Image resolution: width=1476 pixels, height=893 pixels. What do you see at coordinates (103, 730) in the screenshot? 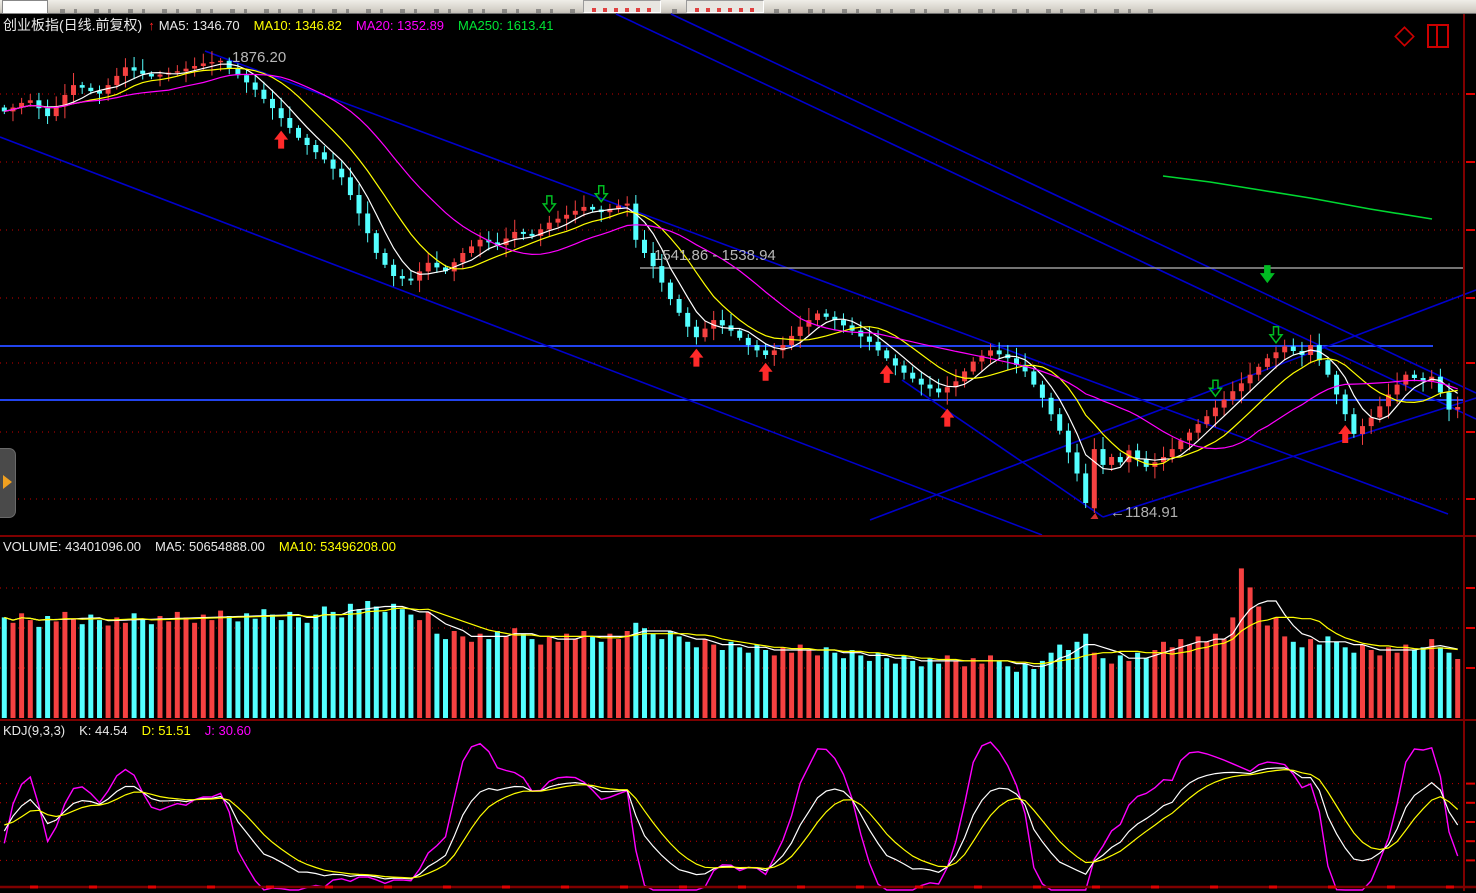
I see `kdj-k-value: K: 44.54` at bounding box center [103, 730].